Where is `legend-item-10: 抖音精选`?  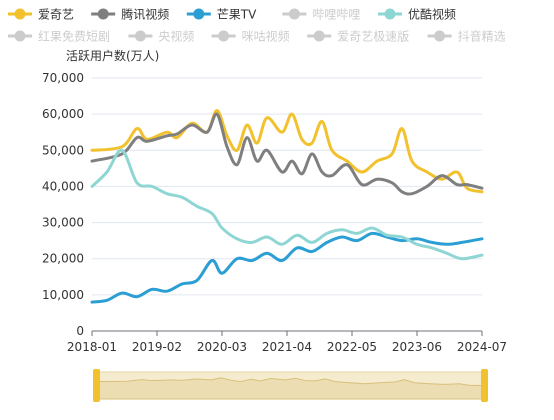 legend-item-10: 抖音精选 is located at coordinates (466, 36).